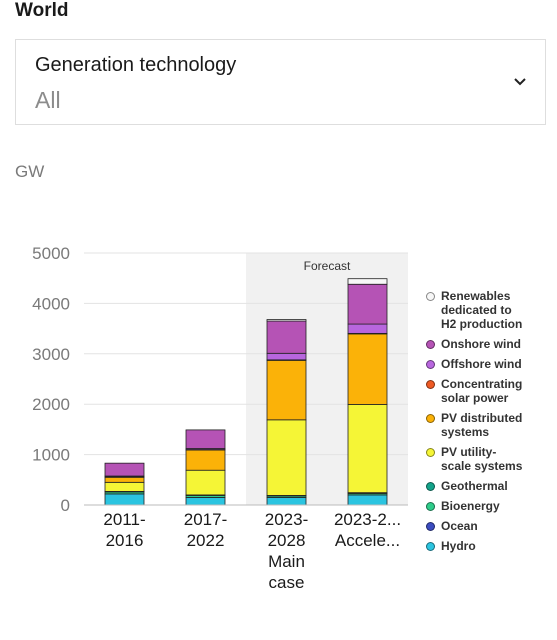  Describe the element at coordinates (42, 10) in the screenshot. I see `region-title: World` at that location.